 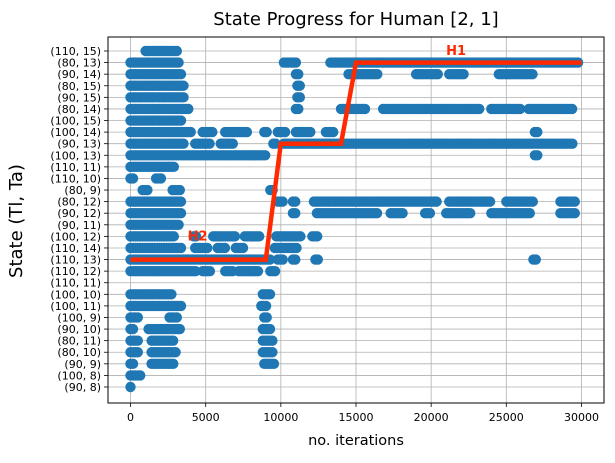 I want to click on y-axis-label: State (Tl, Ta), so click(x=16, y=221).